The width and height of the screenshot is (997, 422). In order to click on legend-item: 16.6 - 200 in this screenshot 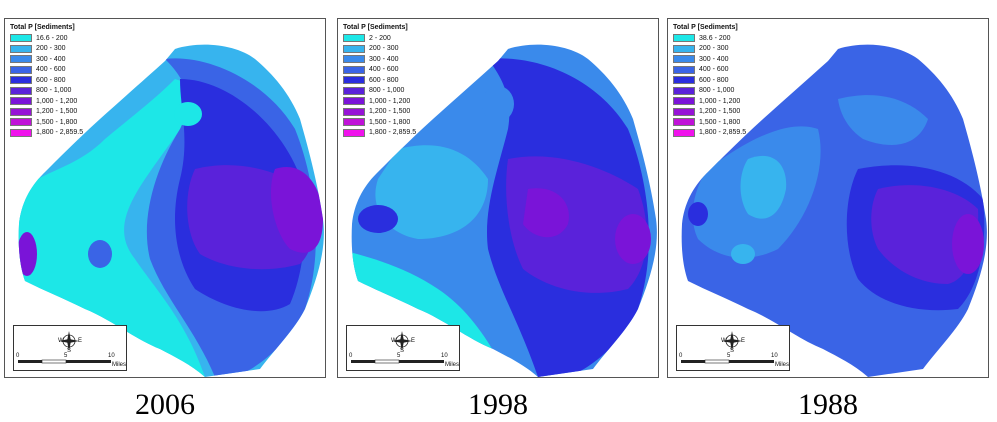, I will do `click(46, 38)`.